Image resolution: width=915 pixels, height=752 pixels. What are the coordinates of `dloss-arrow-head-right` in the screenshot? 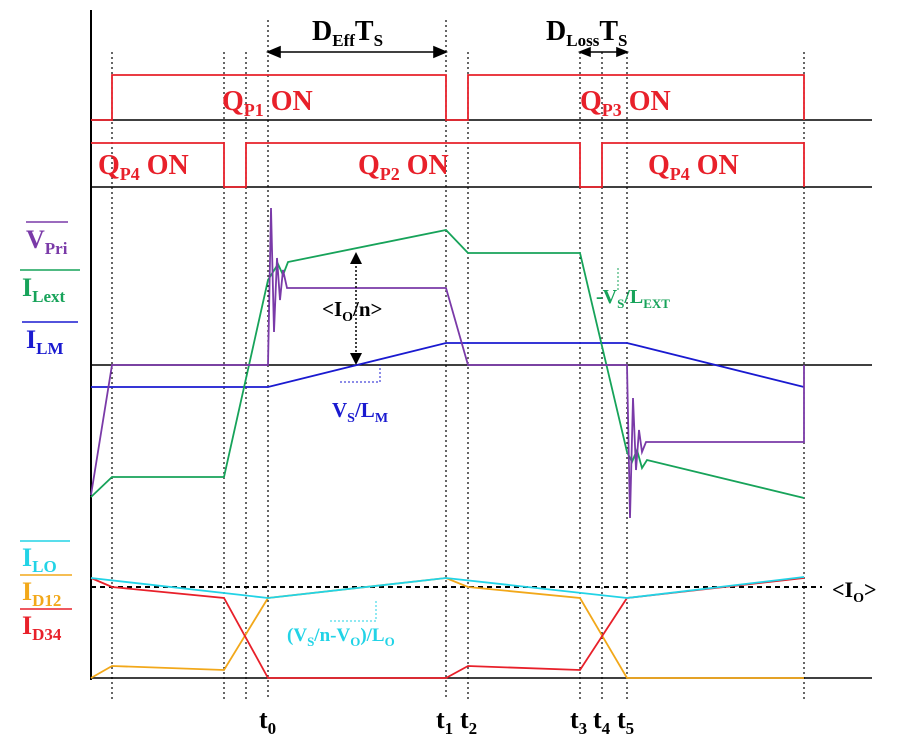 It's located at (623, 52).